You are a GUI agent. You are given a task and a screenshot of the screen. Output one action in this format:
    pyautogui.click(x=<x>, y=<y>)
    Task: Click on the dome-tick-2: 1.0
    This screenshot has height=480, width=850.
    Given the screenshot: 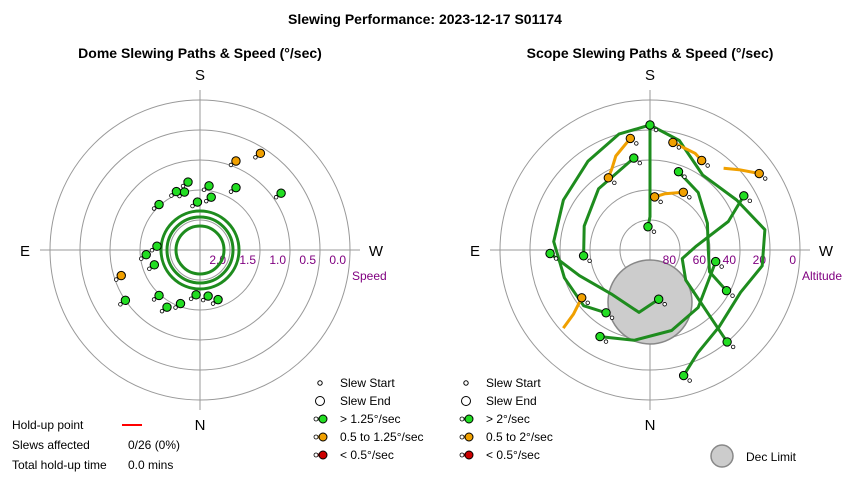 What is the action you would take?
    pyautogui.click(x=277, y=260)
    